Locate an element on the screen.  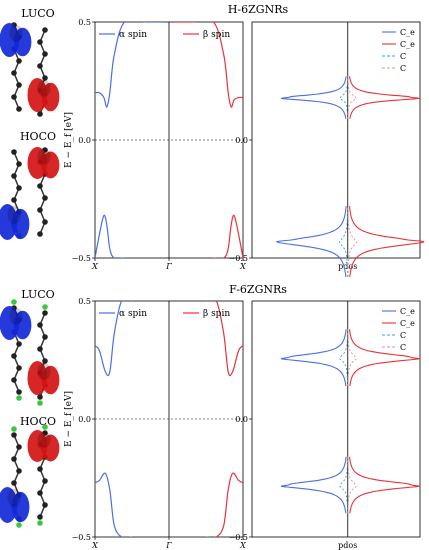
bottom-homo-left-chain-fluorine-atom is located at coordinates (19, 525).